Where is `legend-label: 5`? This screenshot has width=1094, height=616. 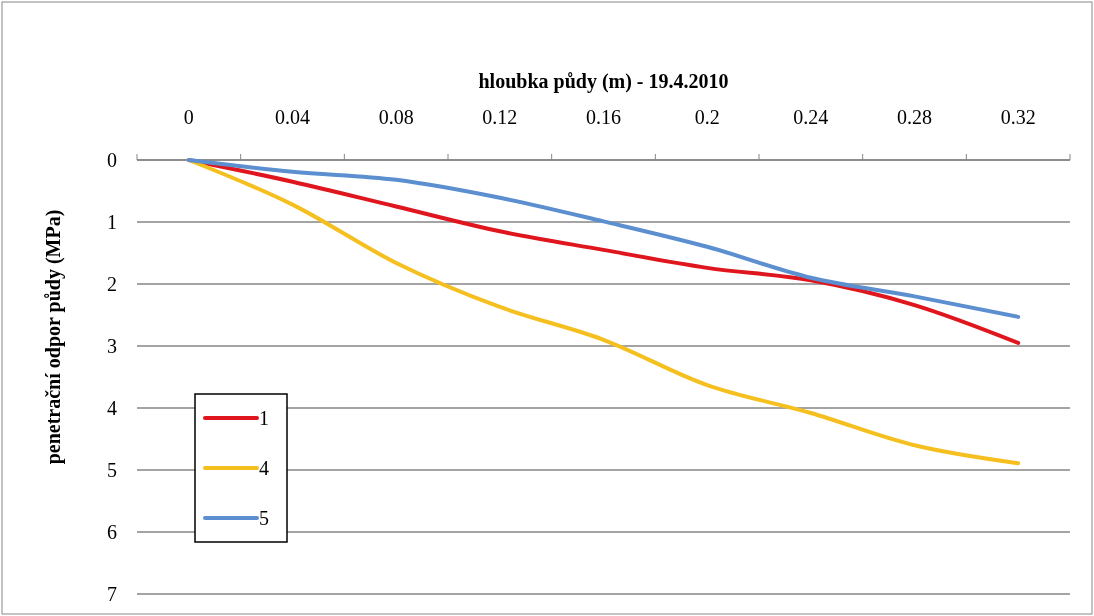
legend-label: 5 is located at coordinates (264, 518).